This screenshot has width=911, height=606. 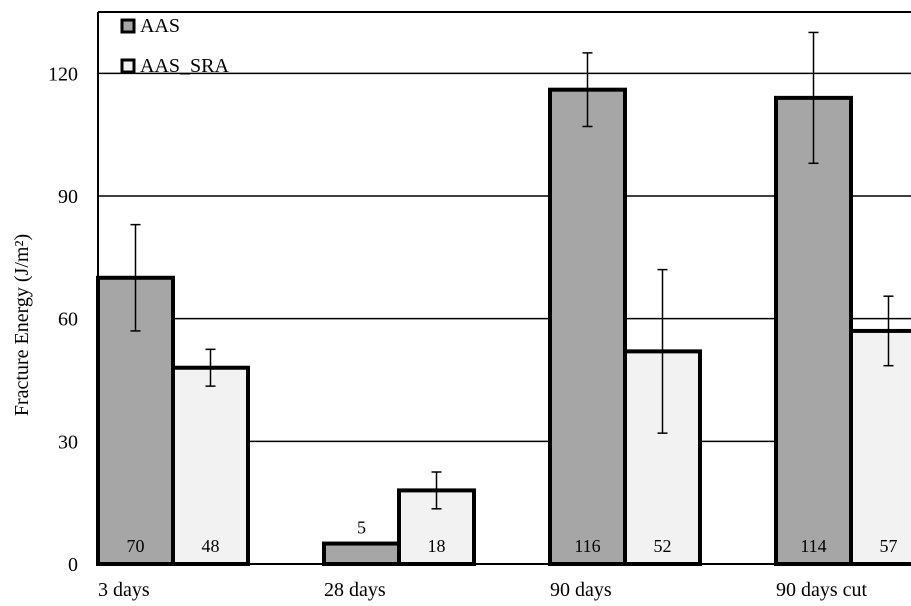 I want to click on y-tick-label: 30, so click(x=68, y=442).